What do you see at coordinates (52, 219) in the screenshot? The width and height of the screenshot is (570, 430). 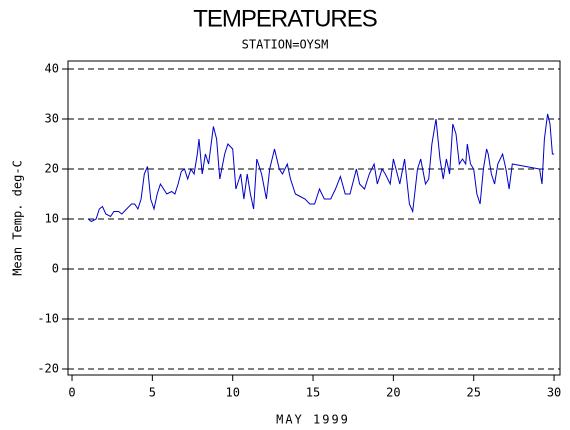 I see `y-tick-label: 10` at bounding box center [52, 219].